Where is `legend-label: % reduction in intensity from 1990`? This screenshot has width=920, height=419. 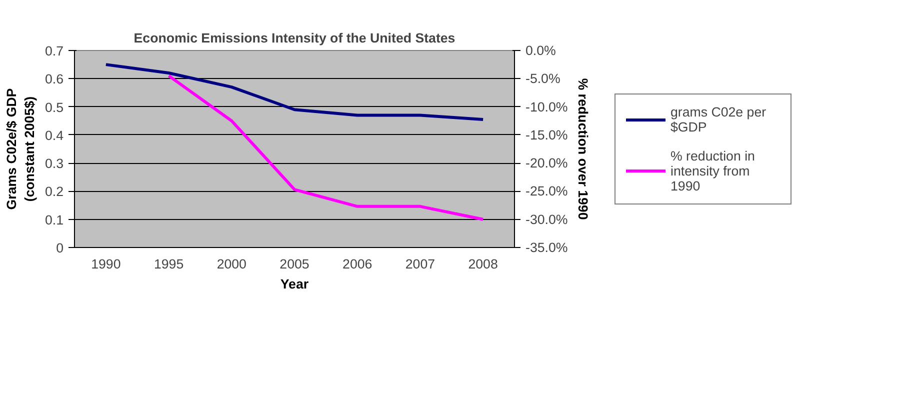
legend-label: % reduction in intensity from 1990 is located at coordinates (713, 170).